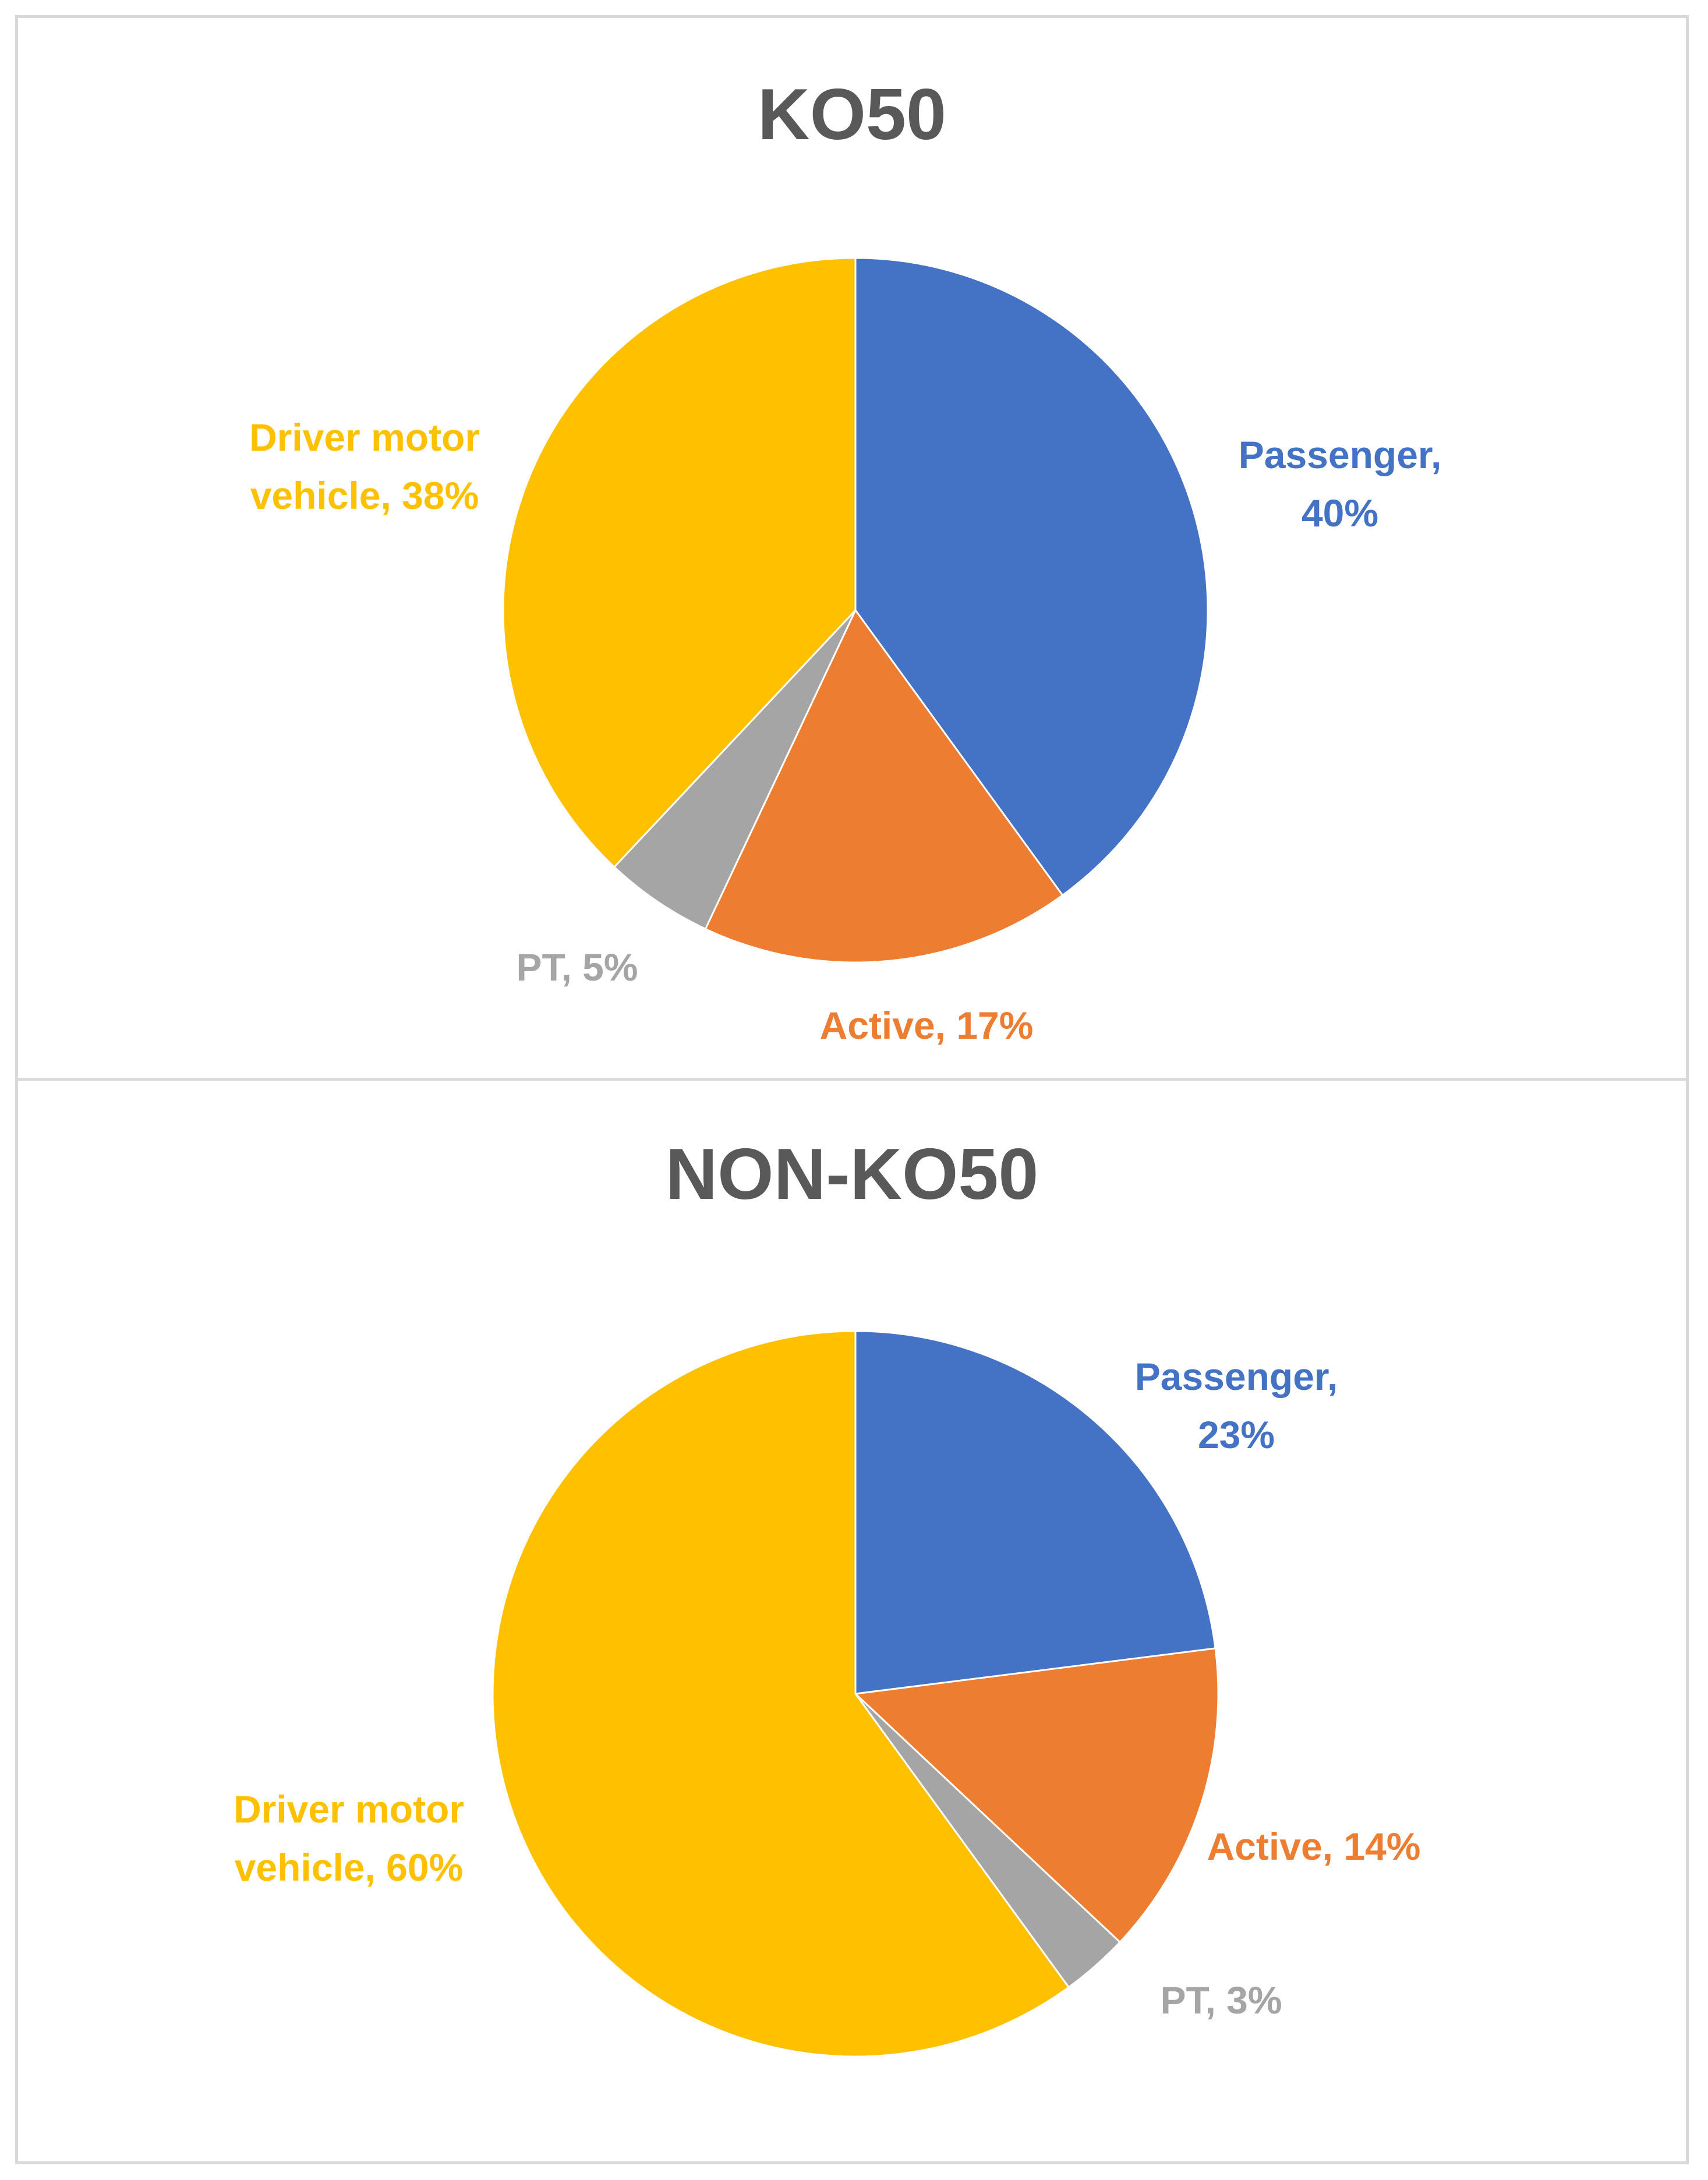 This screenshot has height=2180, width=1708. I want to click on data-label-driver-motor-vehicle: Driver motor vehicle, 38%, so click(364, 467).